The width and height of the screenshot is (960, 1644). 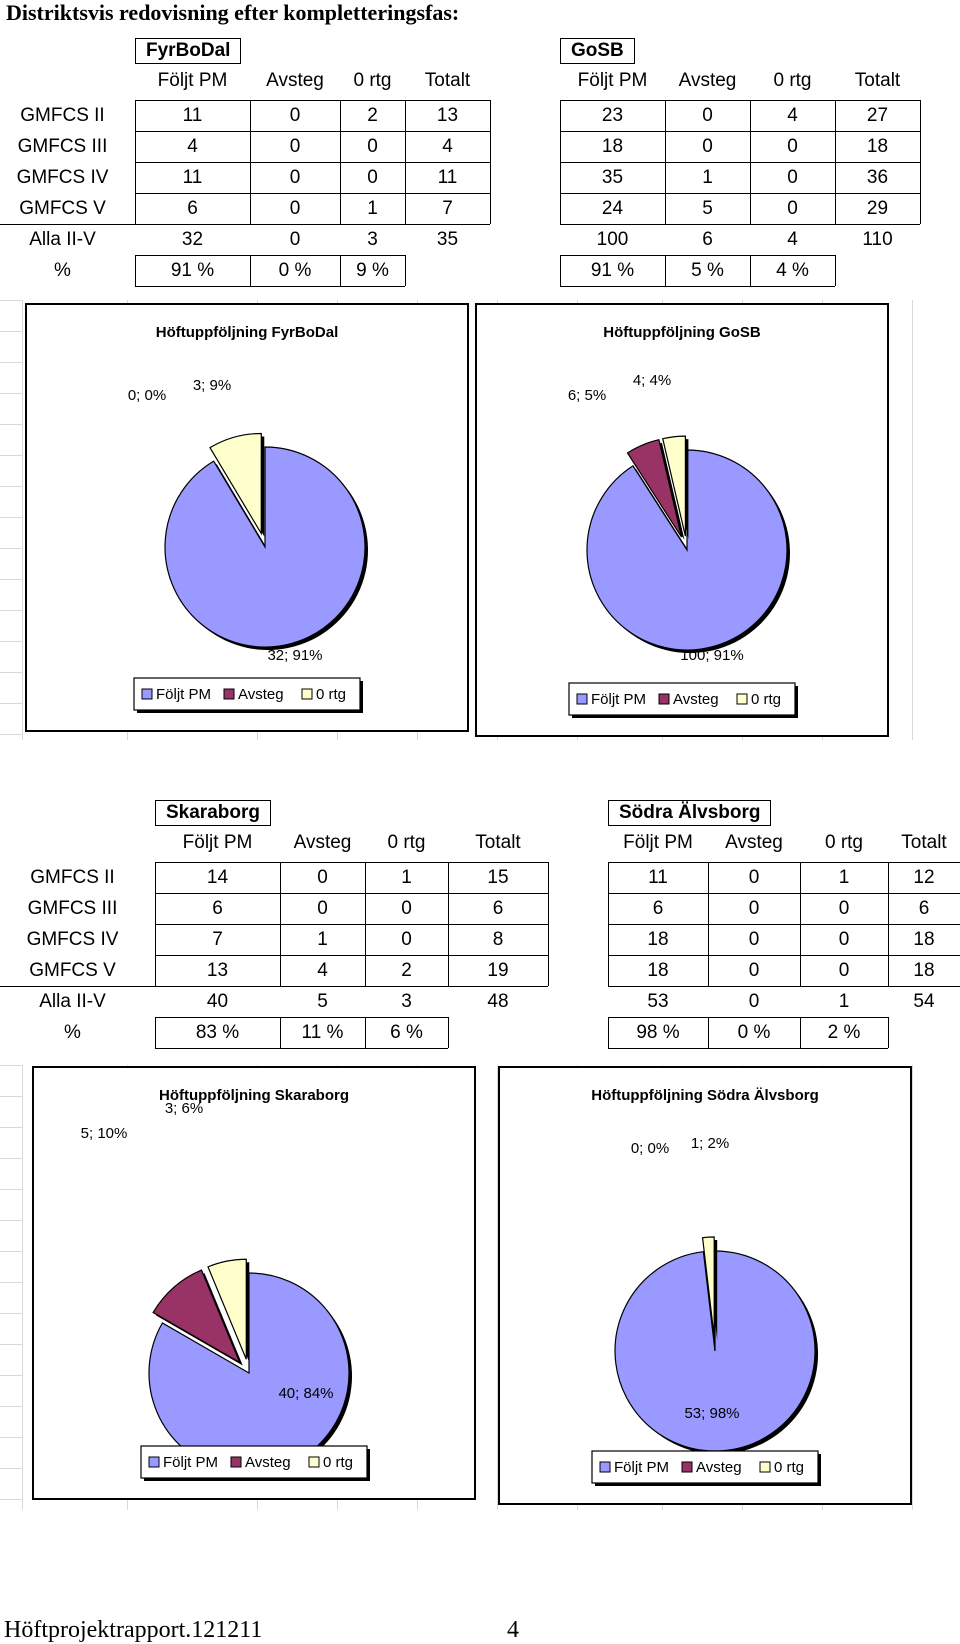 I want to click on table-cell: 27, so click(x=877, y=115).